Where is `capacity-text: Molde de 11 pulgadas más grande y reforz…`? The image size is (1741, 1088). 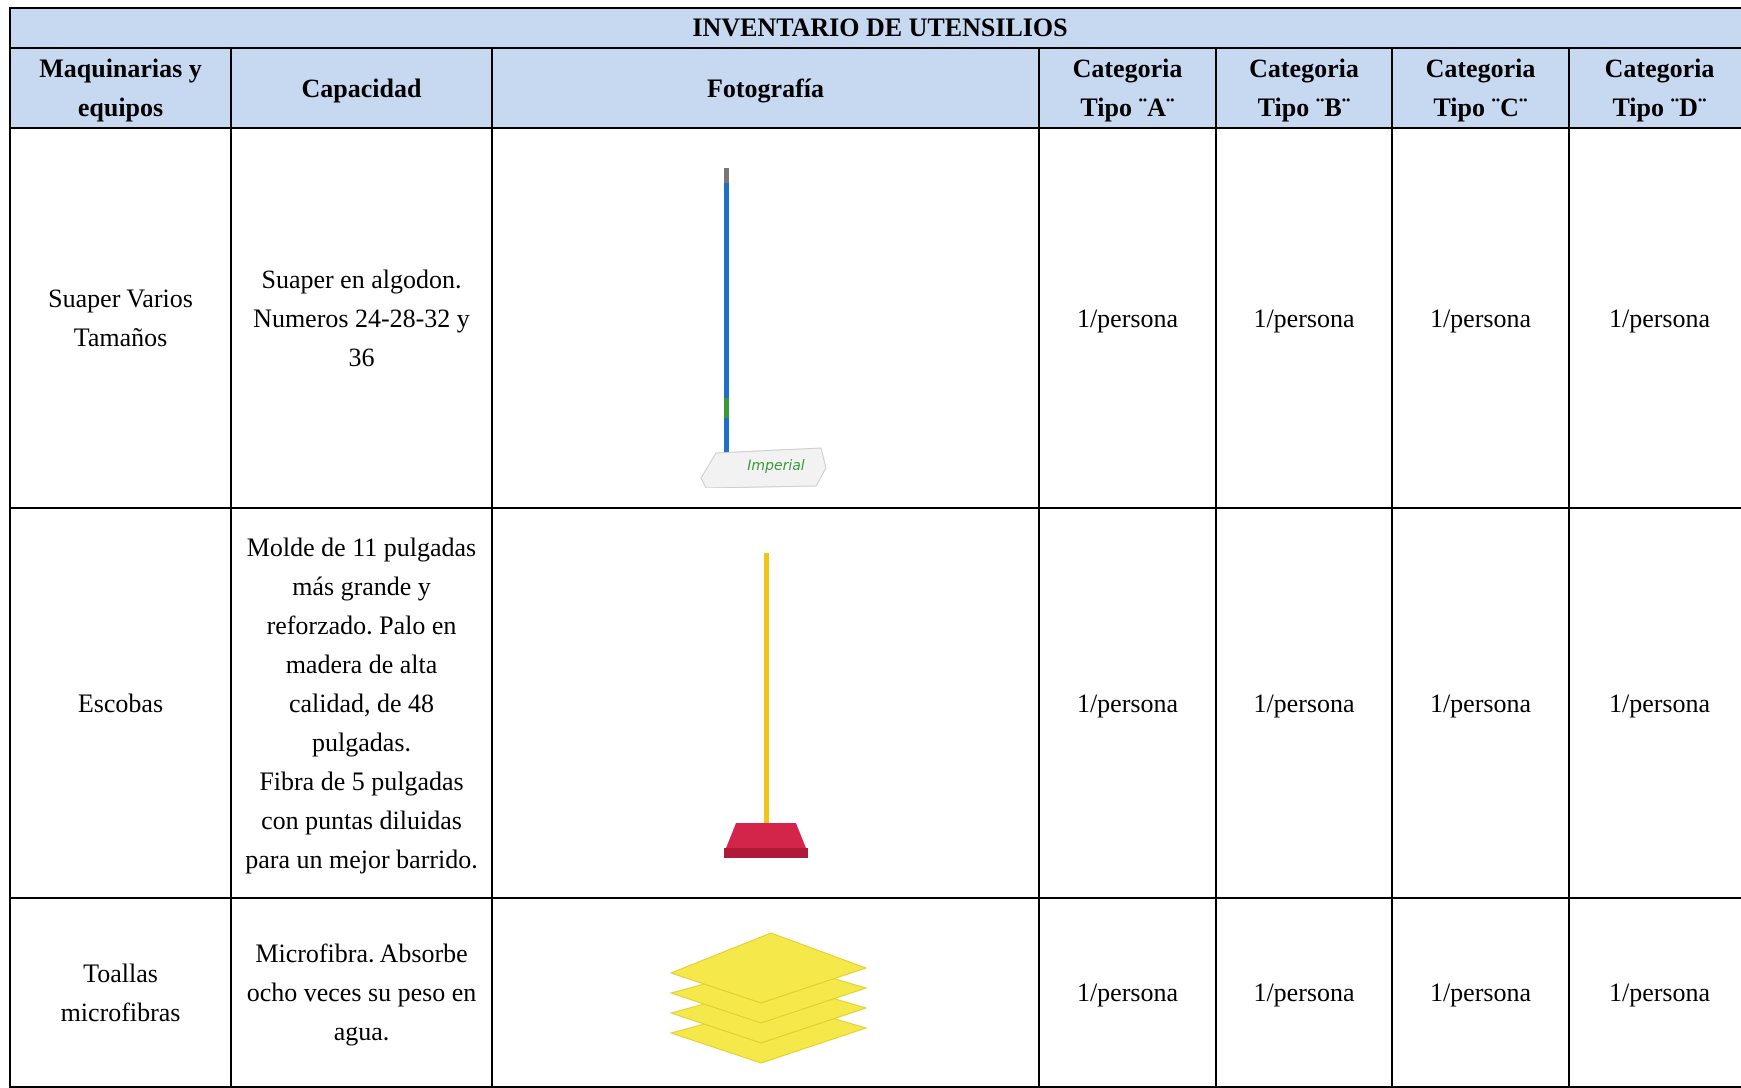 capacity-text: Molde de 11 pulgadas más grande y reforz… is located at coordinates (361, 644).